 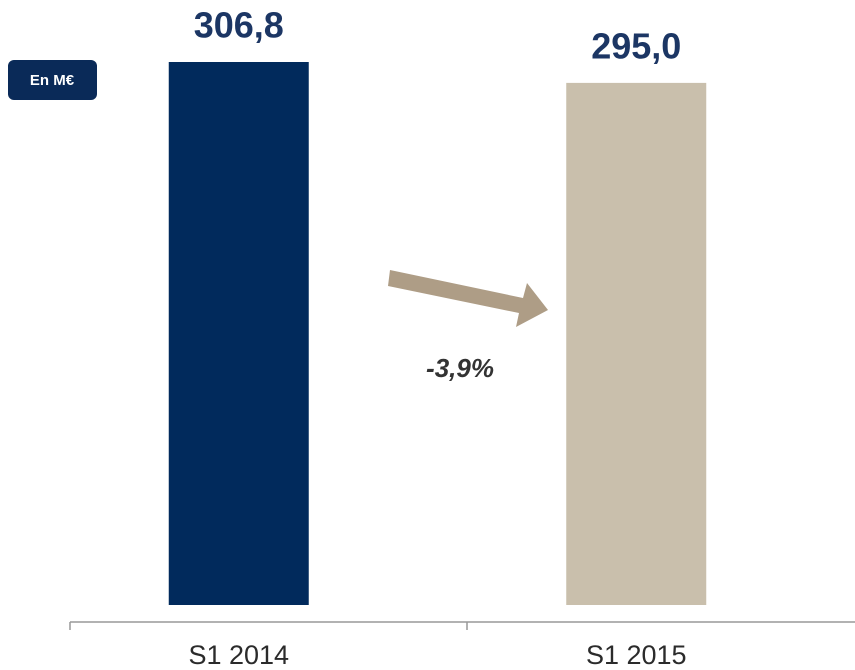 I want to click on x-tick-label: S1 2015, so click(x=636, y=655).